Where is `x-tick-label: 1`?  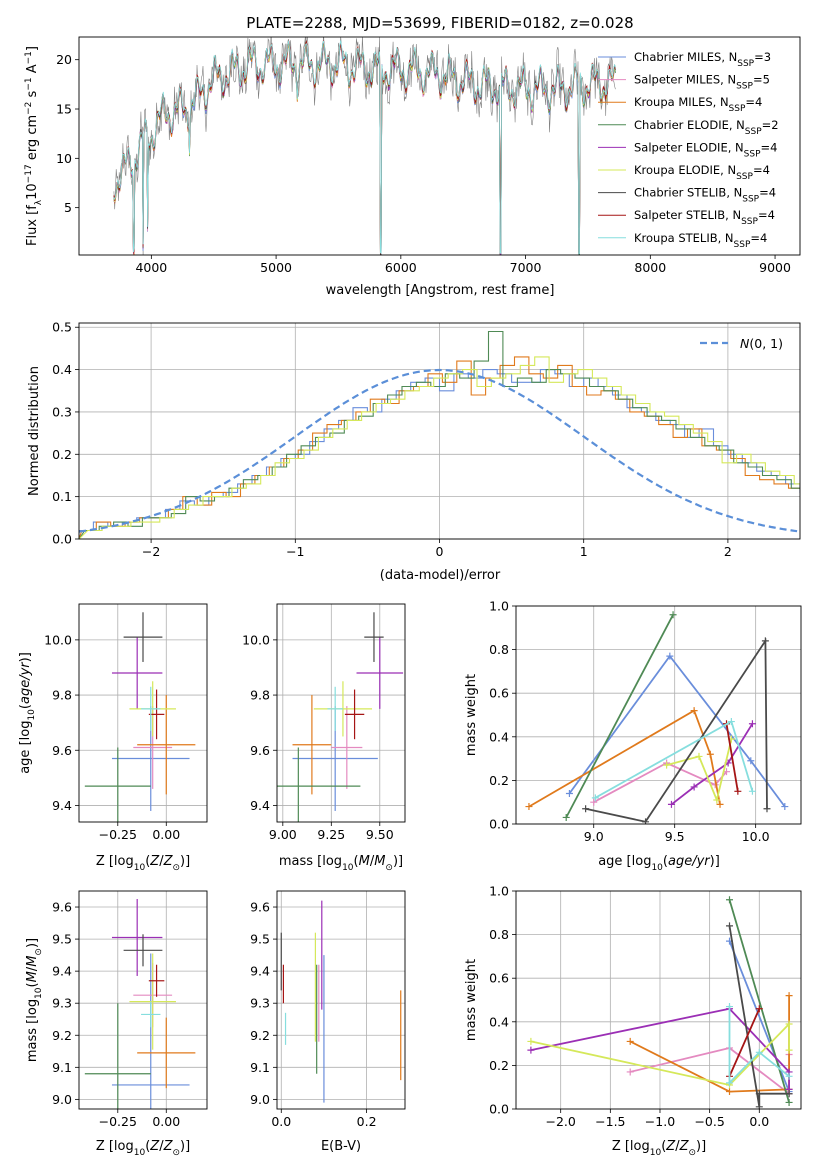
x-tick-label: 1 is located at coordinates (584, 551).